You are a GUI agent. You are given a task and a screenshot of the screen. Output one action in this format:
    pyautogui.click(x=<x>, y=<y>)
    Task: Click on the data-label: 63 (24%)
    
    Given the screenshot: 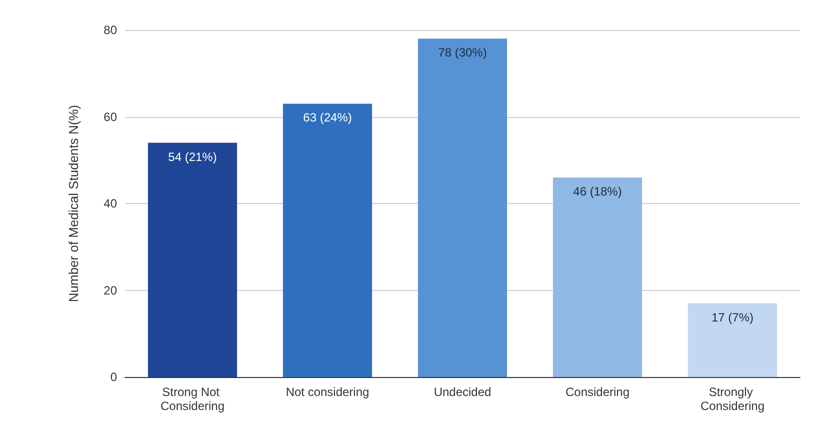 What is the action you would take?
    pyautogui.click(x=327, y=117)
    